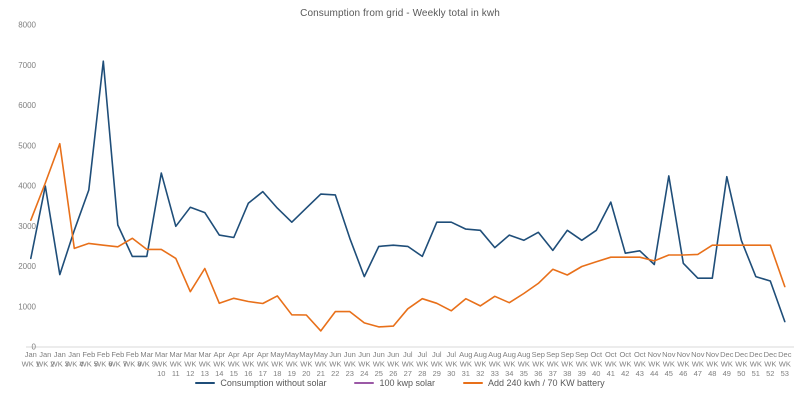 The image size is (800, 400). What do you see at coordinates (132, 364) in the screenshot?
I see `x-axis-tick-label: WK 8` at bounding box center [132, 364].